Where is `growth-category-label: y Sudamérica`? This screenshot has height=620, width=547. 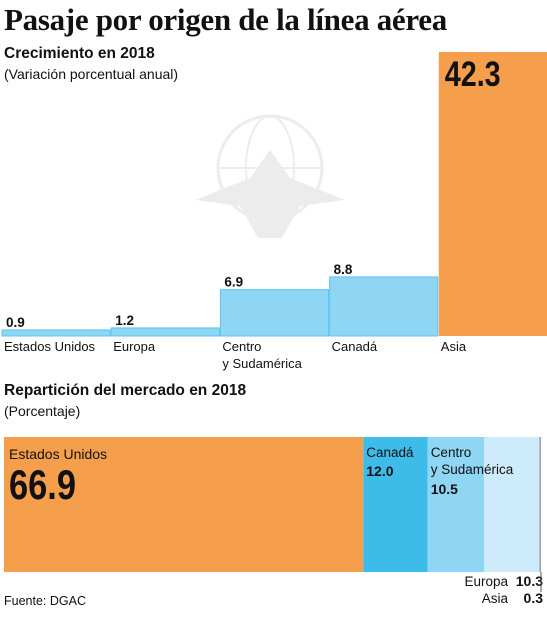
growth-category-label: y Sudamérica is located at coordinates (262, 363).